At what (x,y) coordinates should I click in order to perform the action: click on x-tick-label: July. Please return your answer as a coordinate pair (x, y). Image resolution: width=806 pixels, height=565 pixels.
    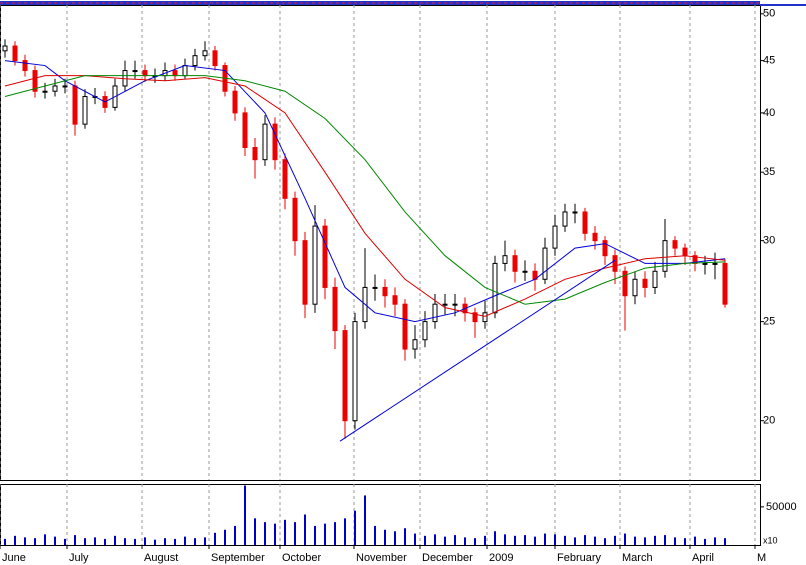
    Looking at the image, I should click on (79, 558).